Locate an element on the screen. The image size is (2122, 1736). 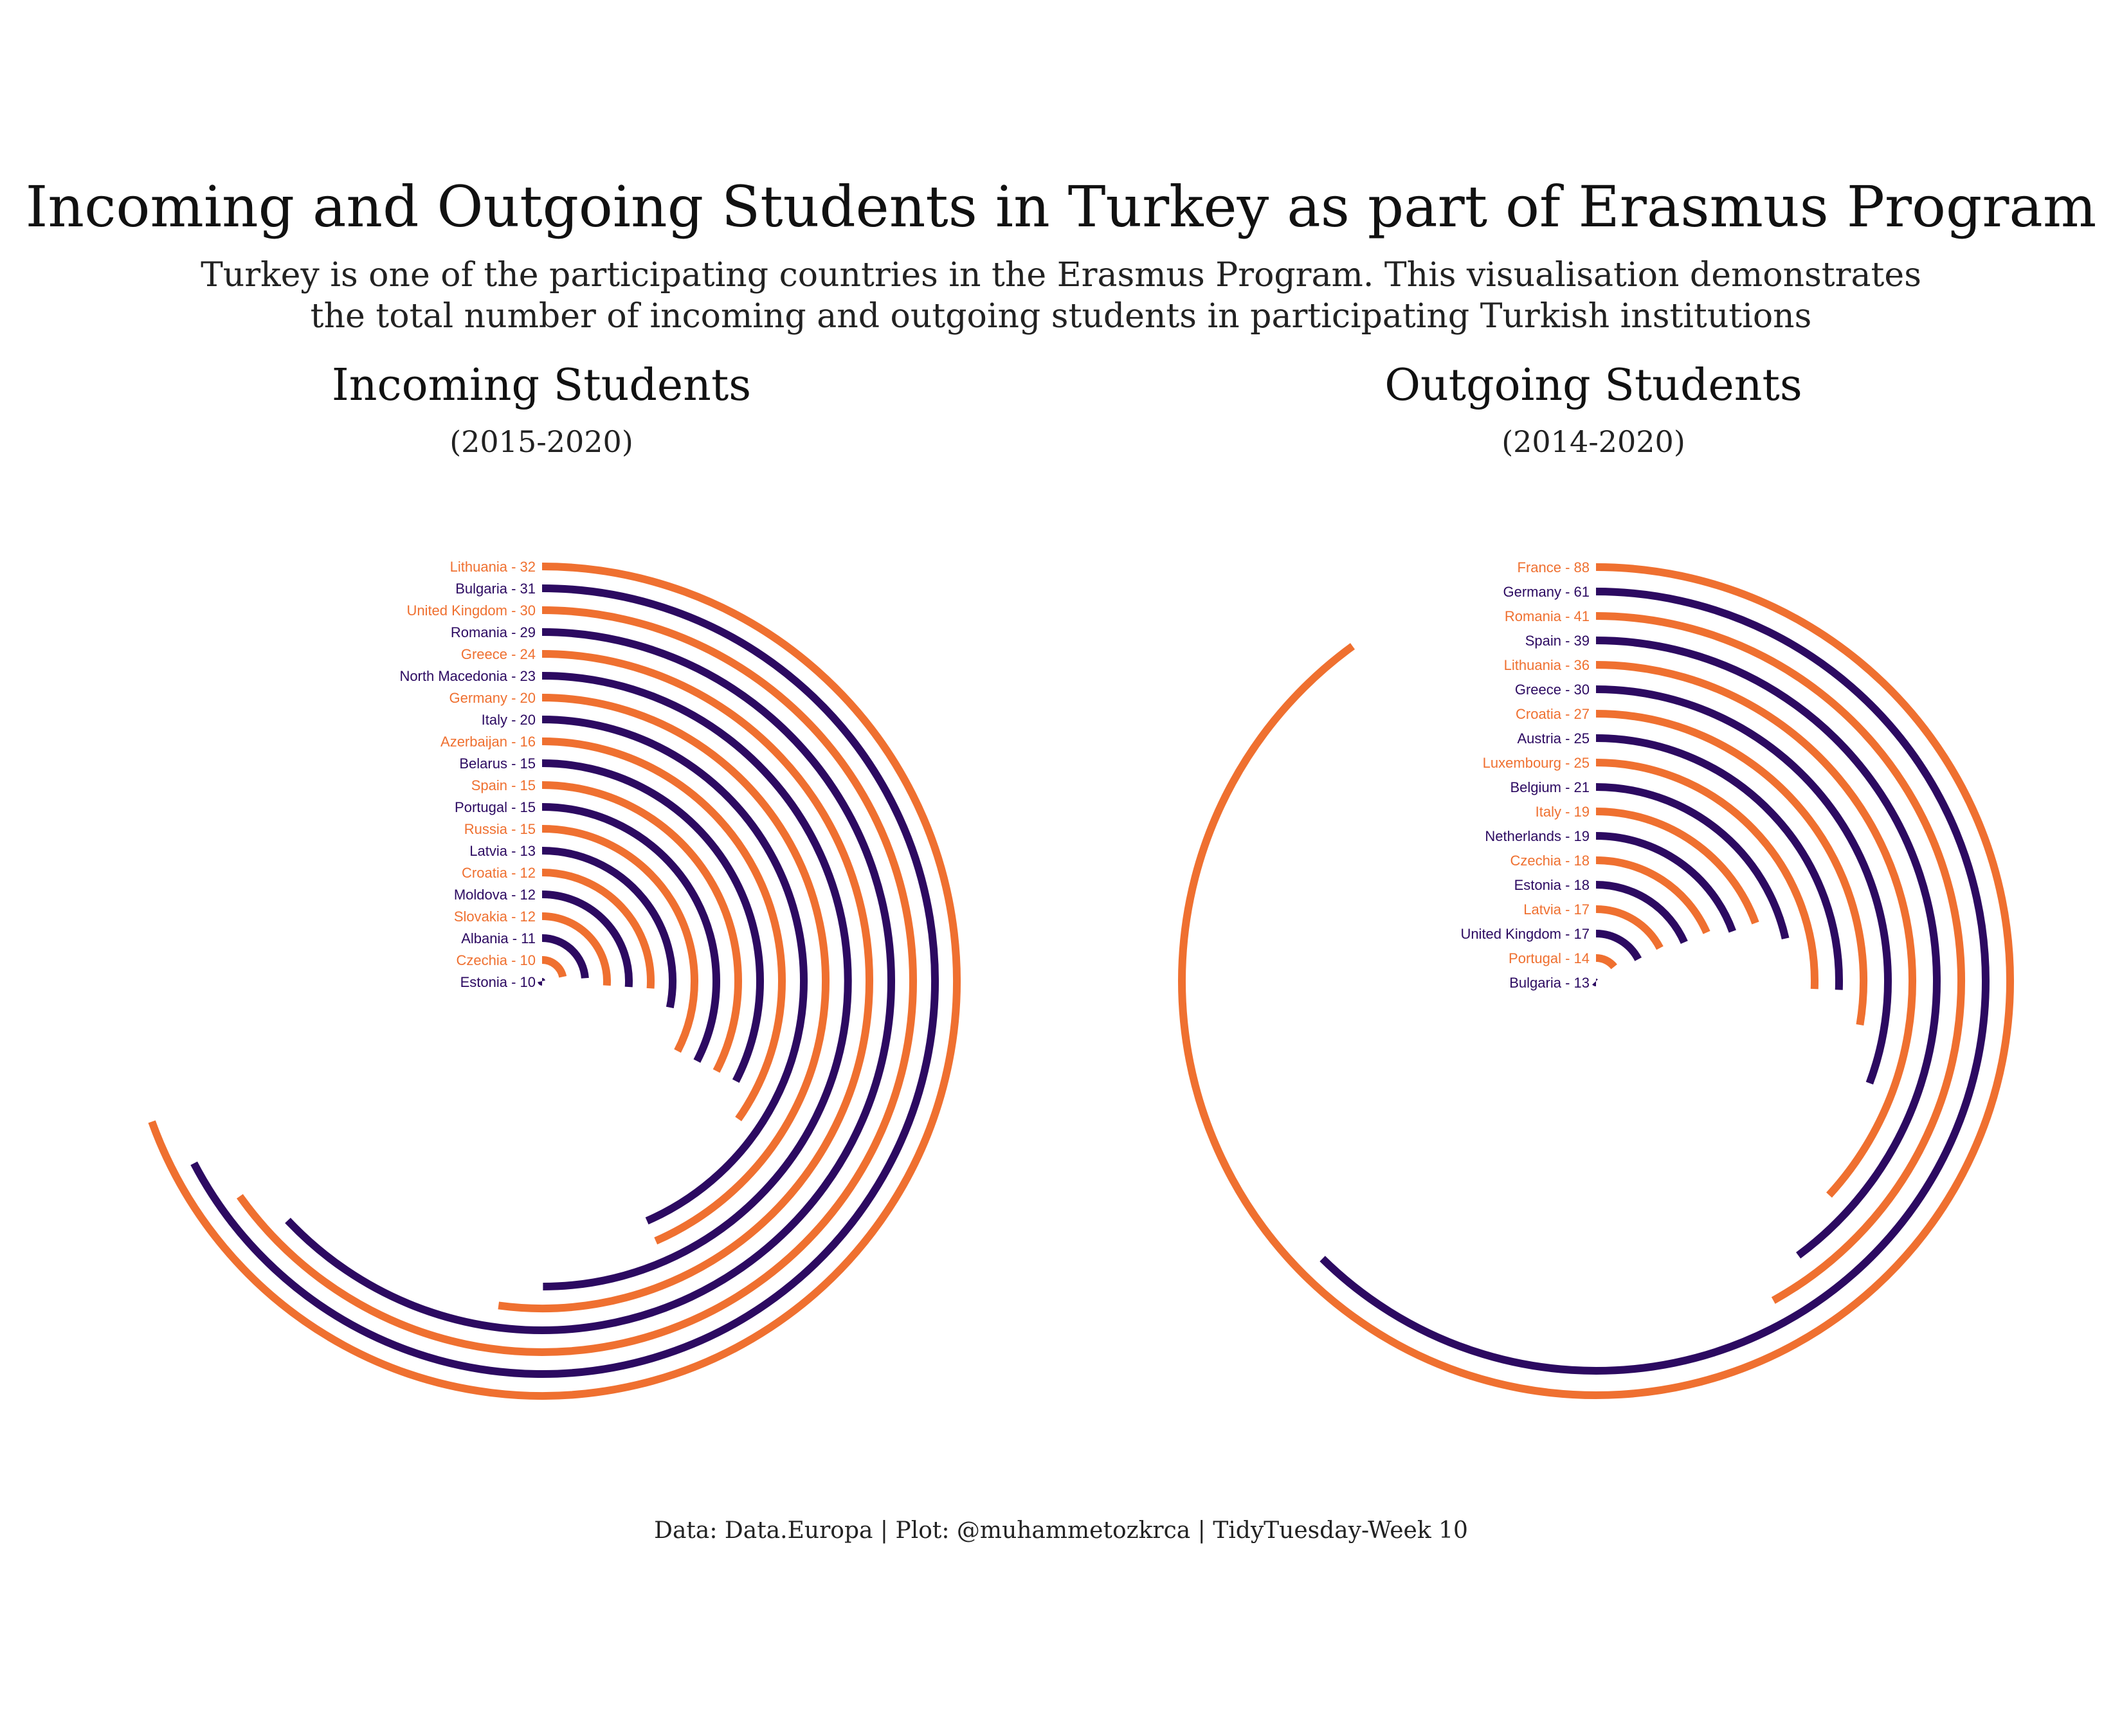
bar-label: Italy - 20 is located at coordinates (509, 720).